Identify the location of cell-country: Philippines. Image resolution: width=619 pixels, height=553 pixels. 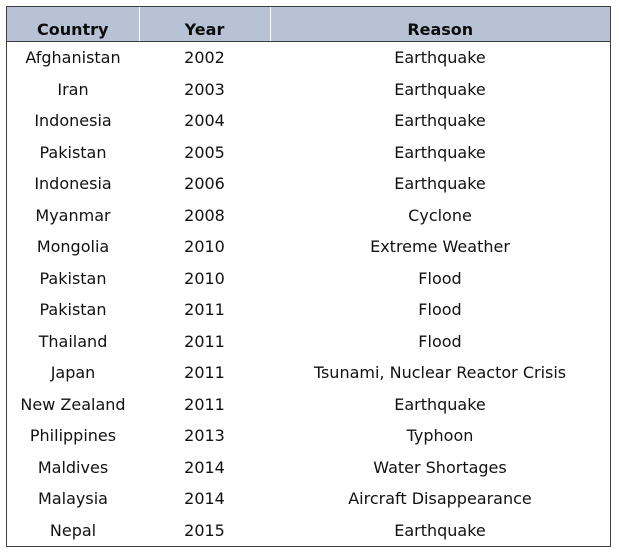
(73, 436).